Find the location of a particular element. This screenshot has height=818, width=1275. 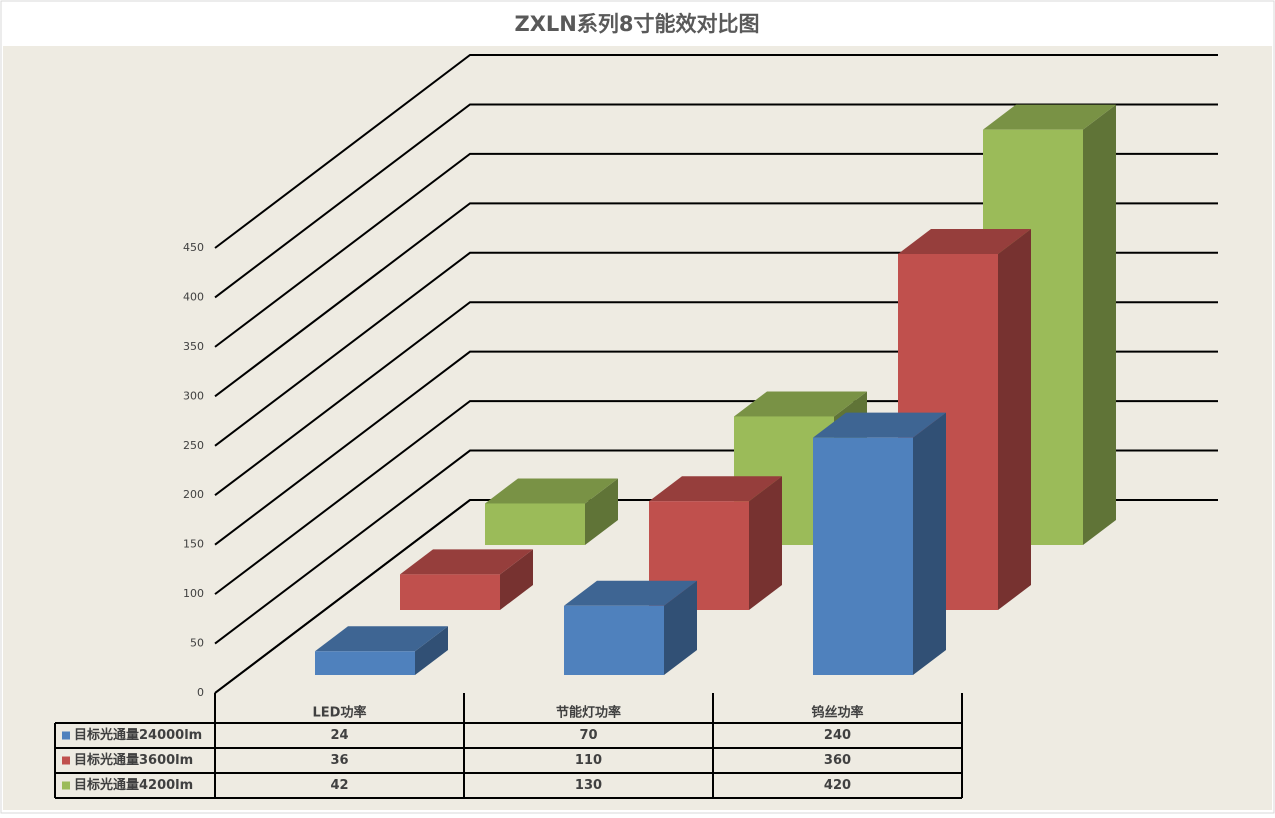

table-value: 130 is located at coordinates (588, 785).